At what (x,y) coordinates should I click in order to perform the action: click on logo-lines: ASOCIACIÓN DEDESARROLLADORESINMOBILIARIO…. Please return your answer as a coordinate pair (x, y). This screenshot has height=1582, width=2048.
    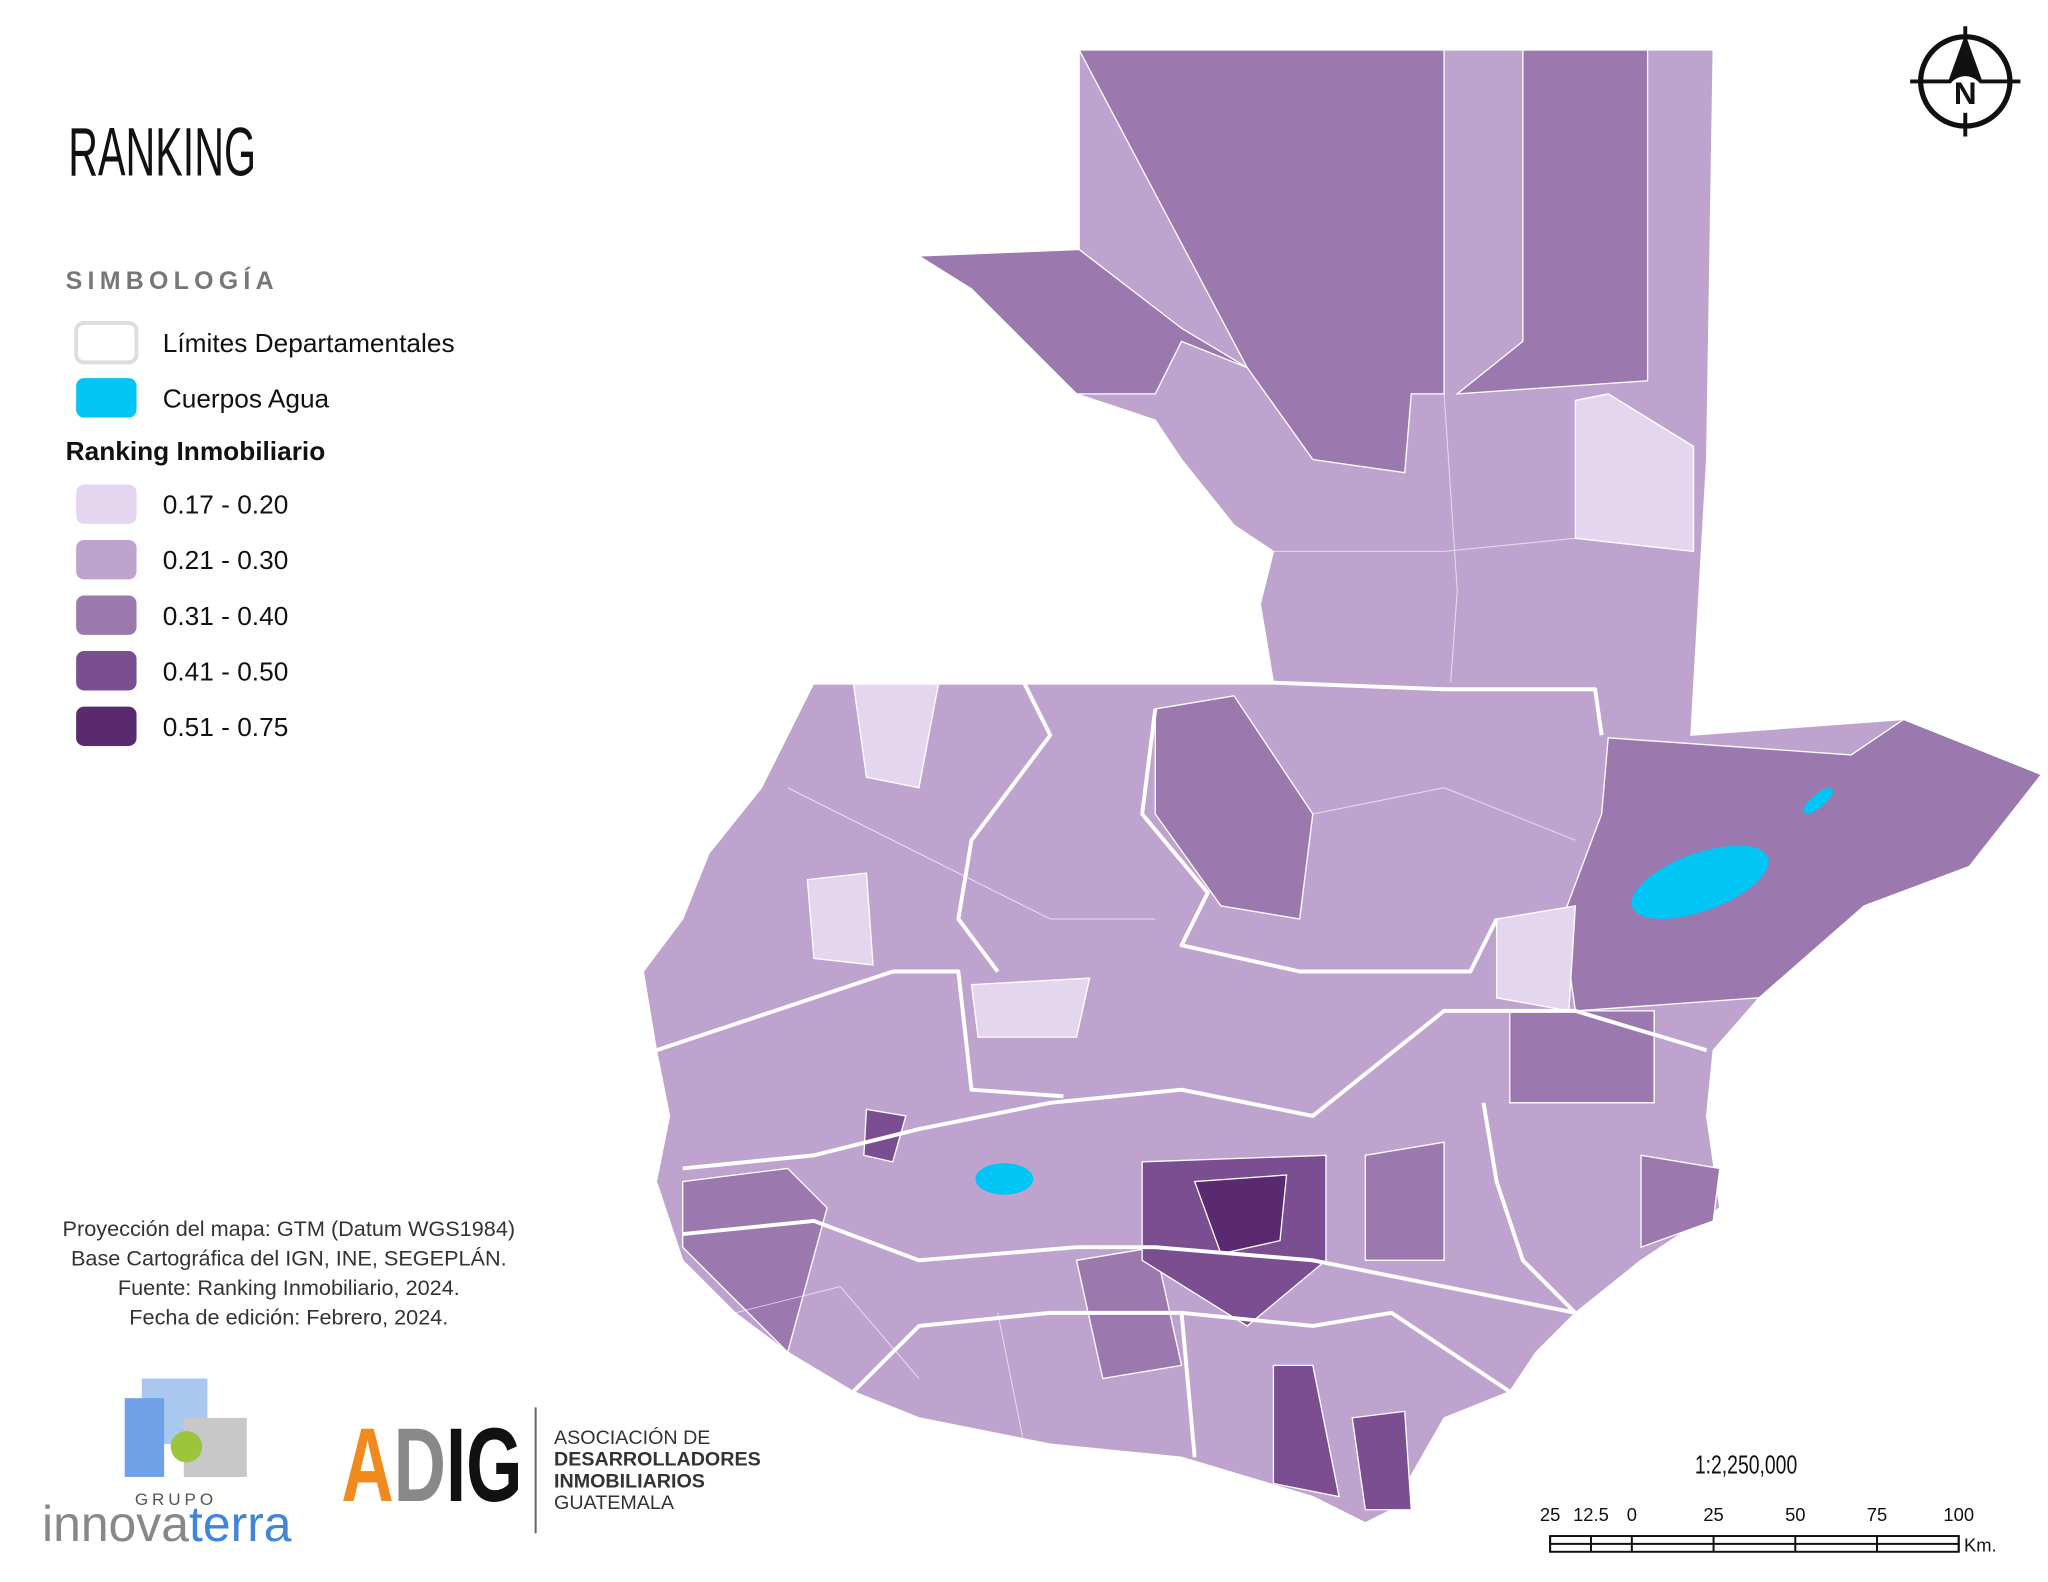
    Looking at the image, I should click on (657, 1470).